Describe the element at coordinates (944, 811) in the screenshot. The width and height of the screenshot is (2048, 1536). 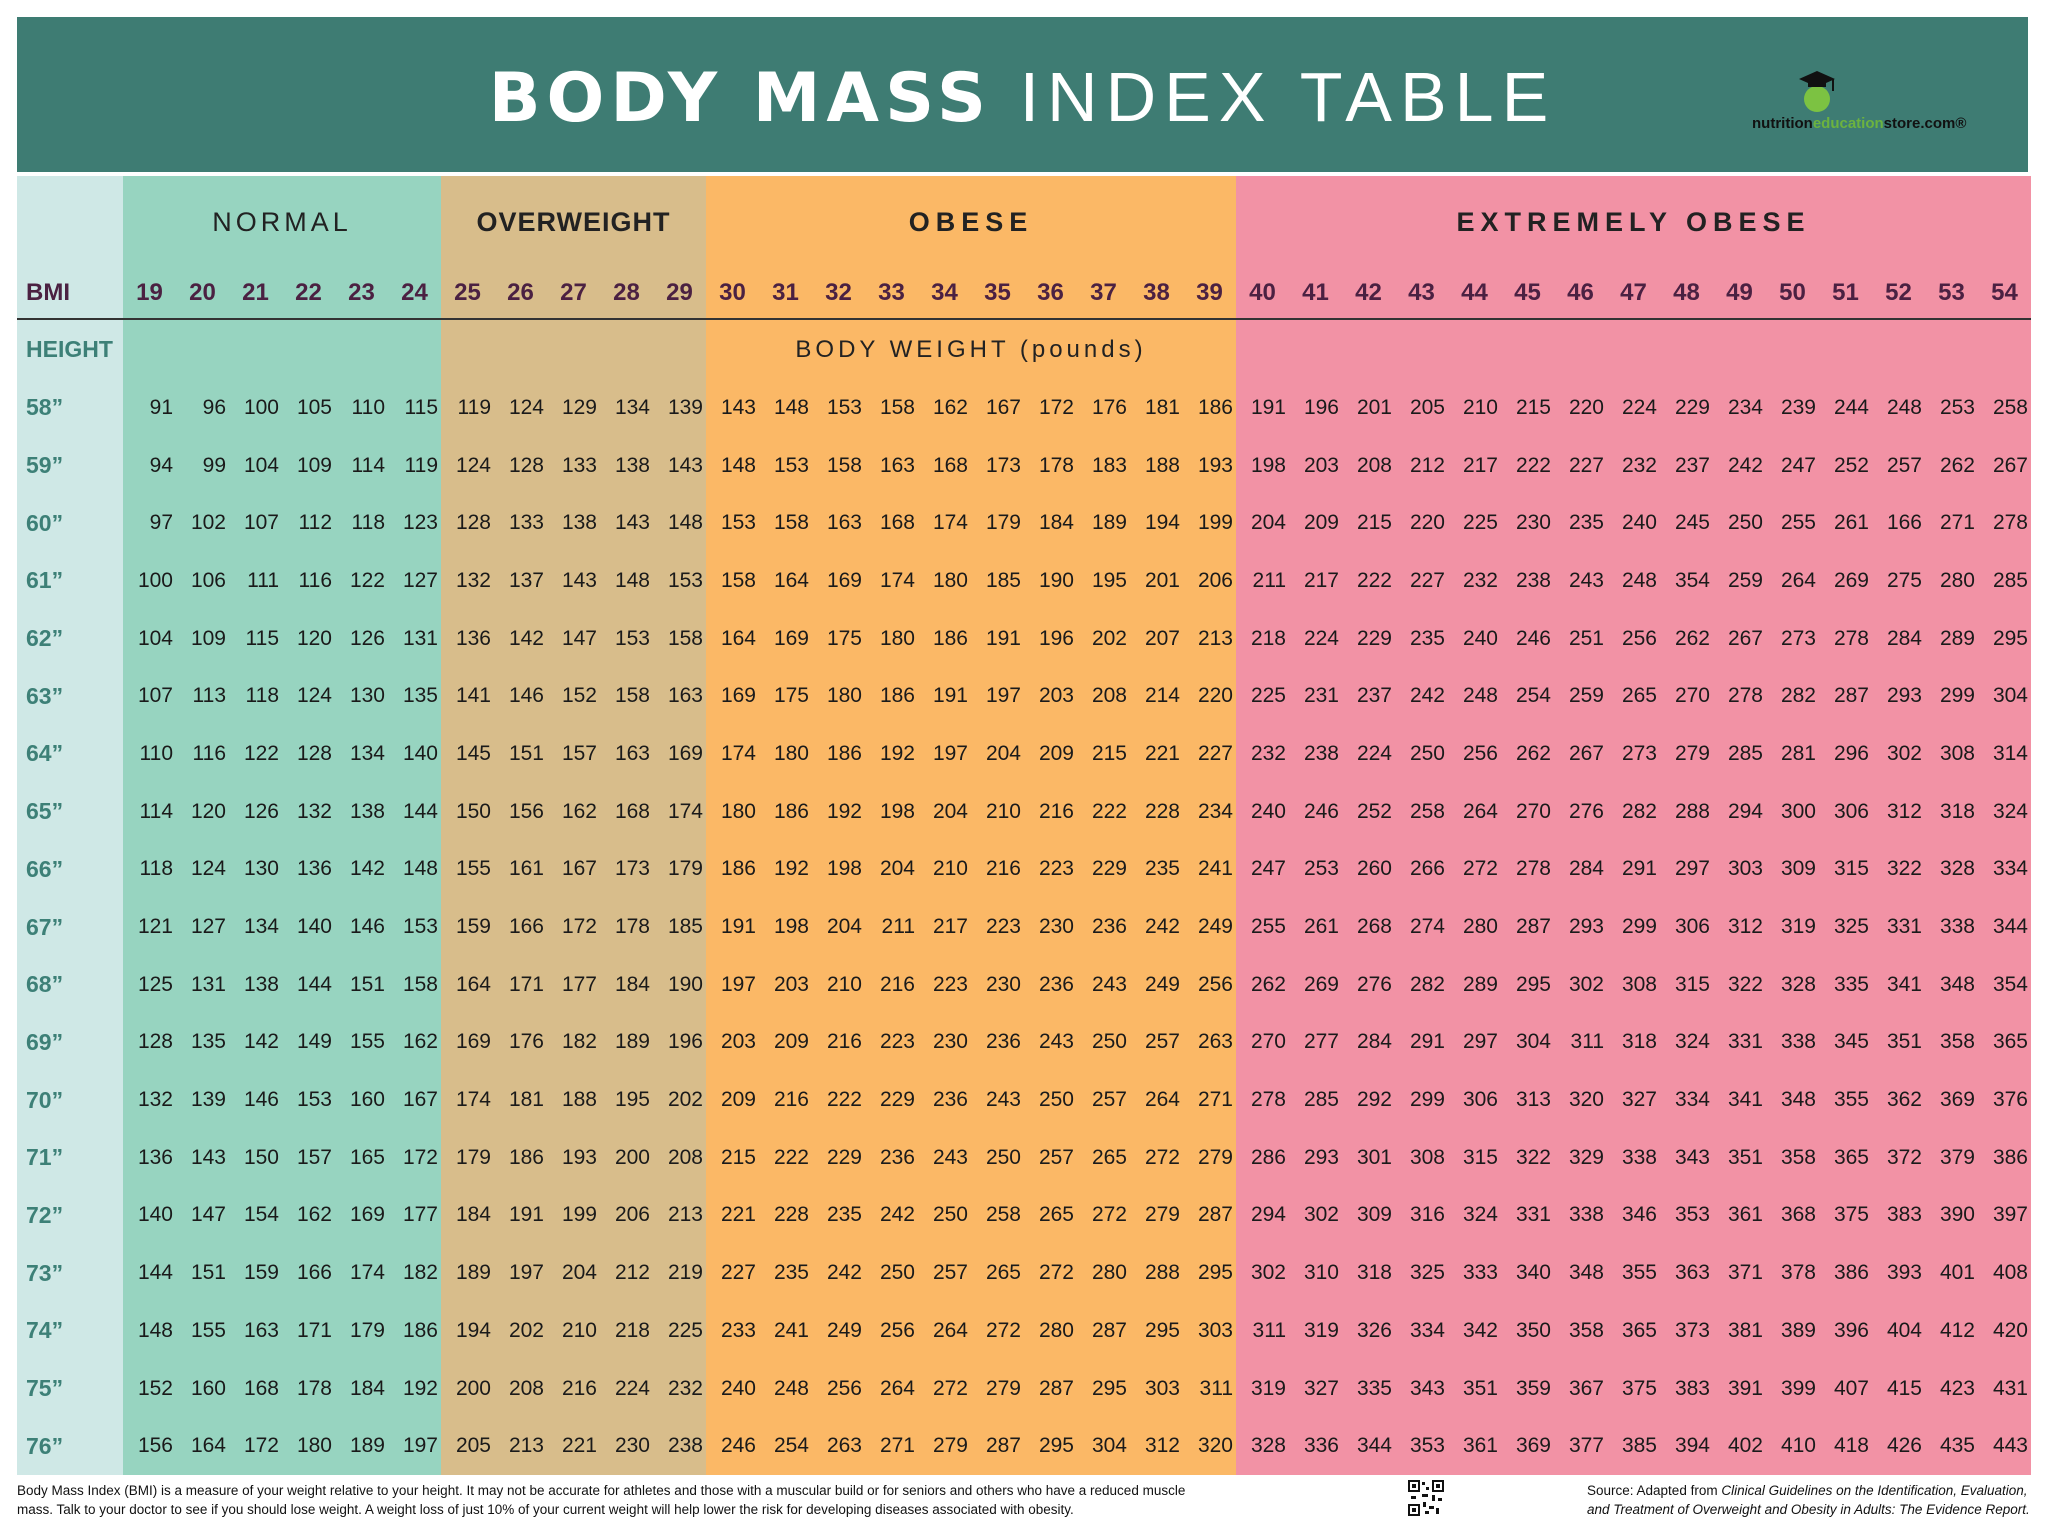
I see `weight: 204` at that location.